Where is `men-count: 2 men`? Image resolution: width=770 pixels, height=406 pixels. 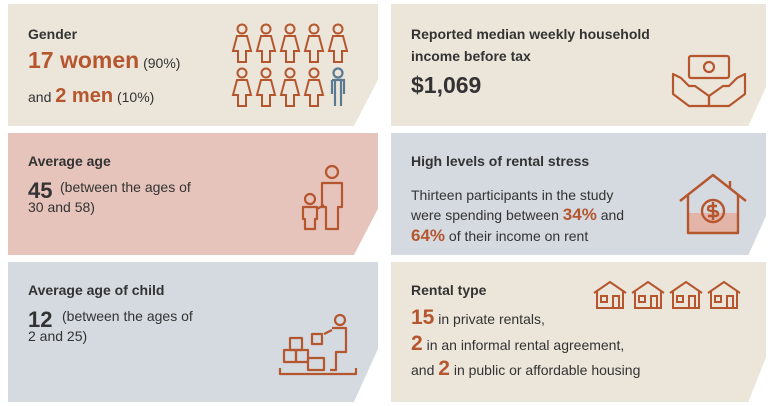 men-count: 2 men is located at coordinates (84, 96).